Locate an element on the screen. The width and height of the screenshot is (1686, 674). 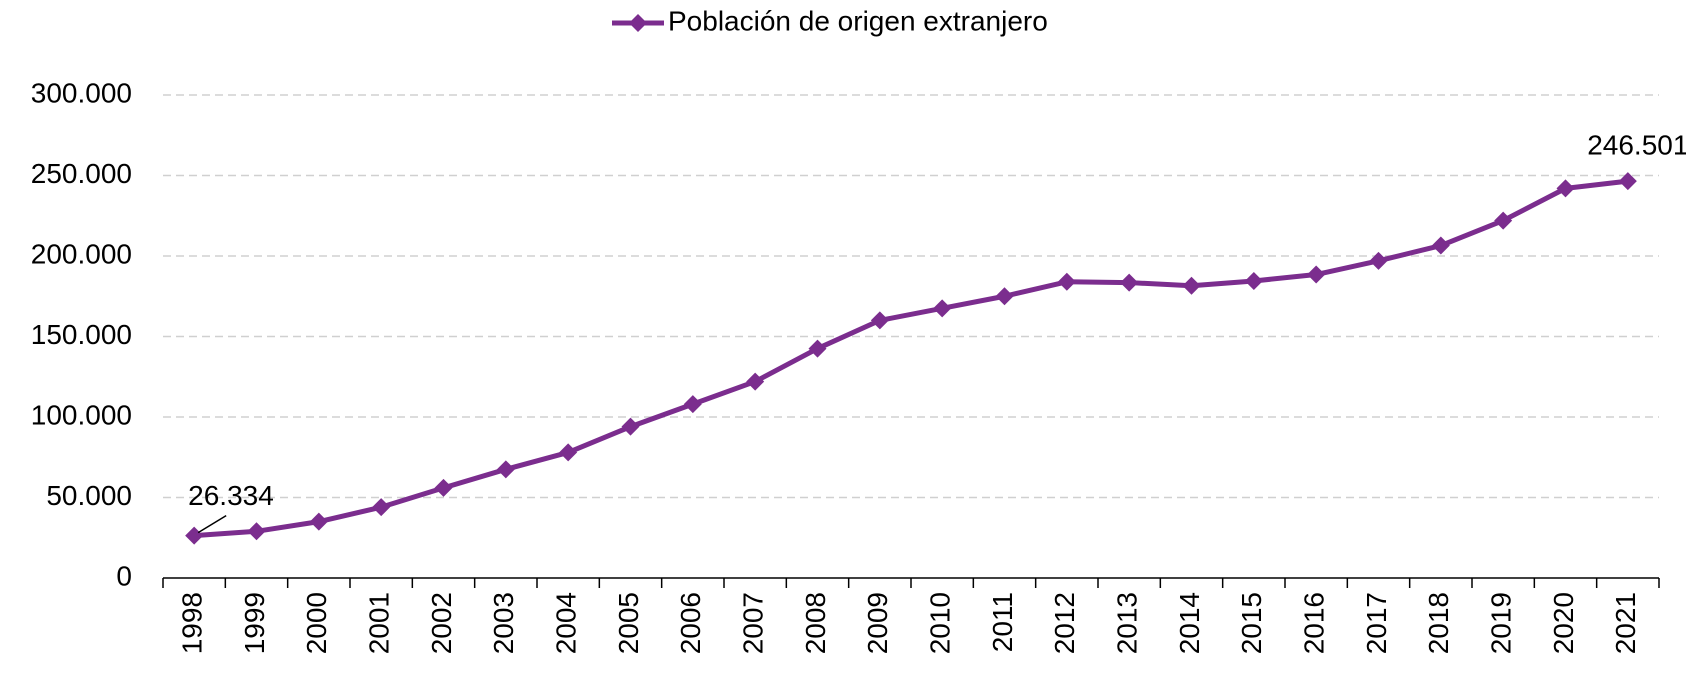
x-tick-label: 2018 is located at coordinates (1438, 623).